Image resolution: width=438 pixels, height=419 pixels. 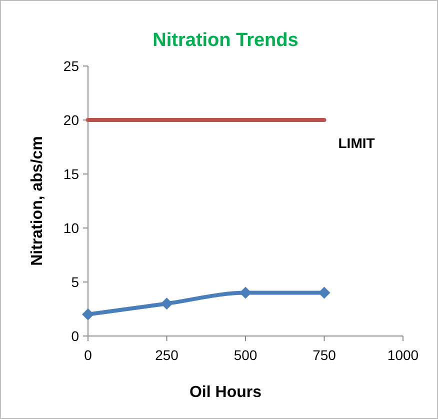 I want to click on y-tick-label: 10, so click(x=71, y=228).